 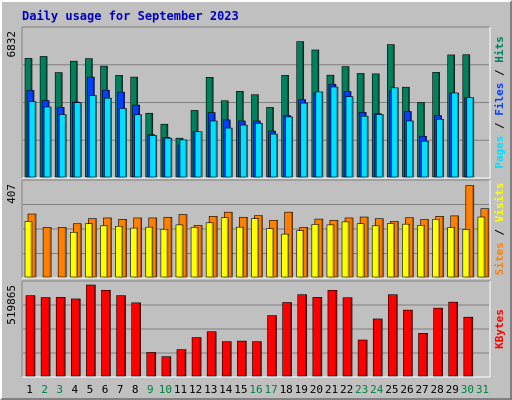 I want to click on legend-hits: Hits, so click(x=499, y=49).